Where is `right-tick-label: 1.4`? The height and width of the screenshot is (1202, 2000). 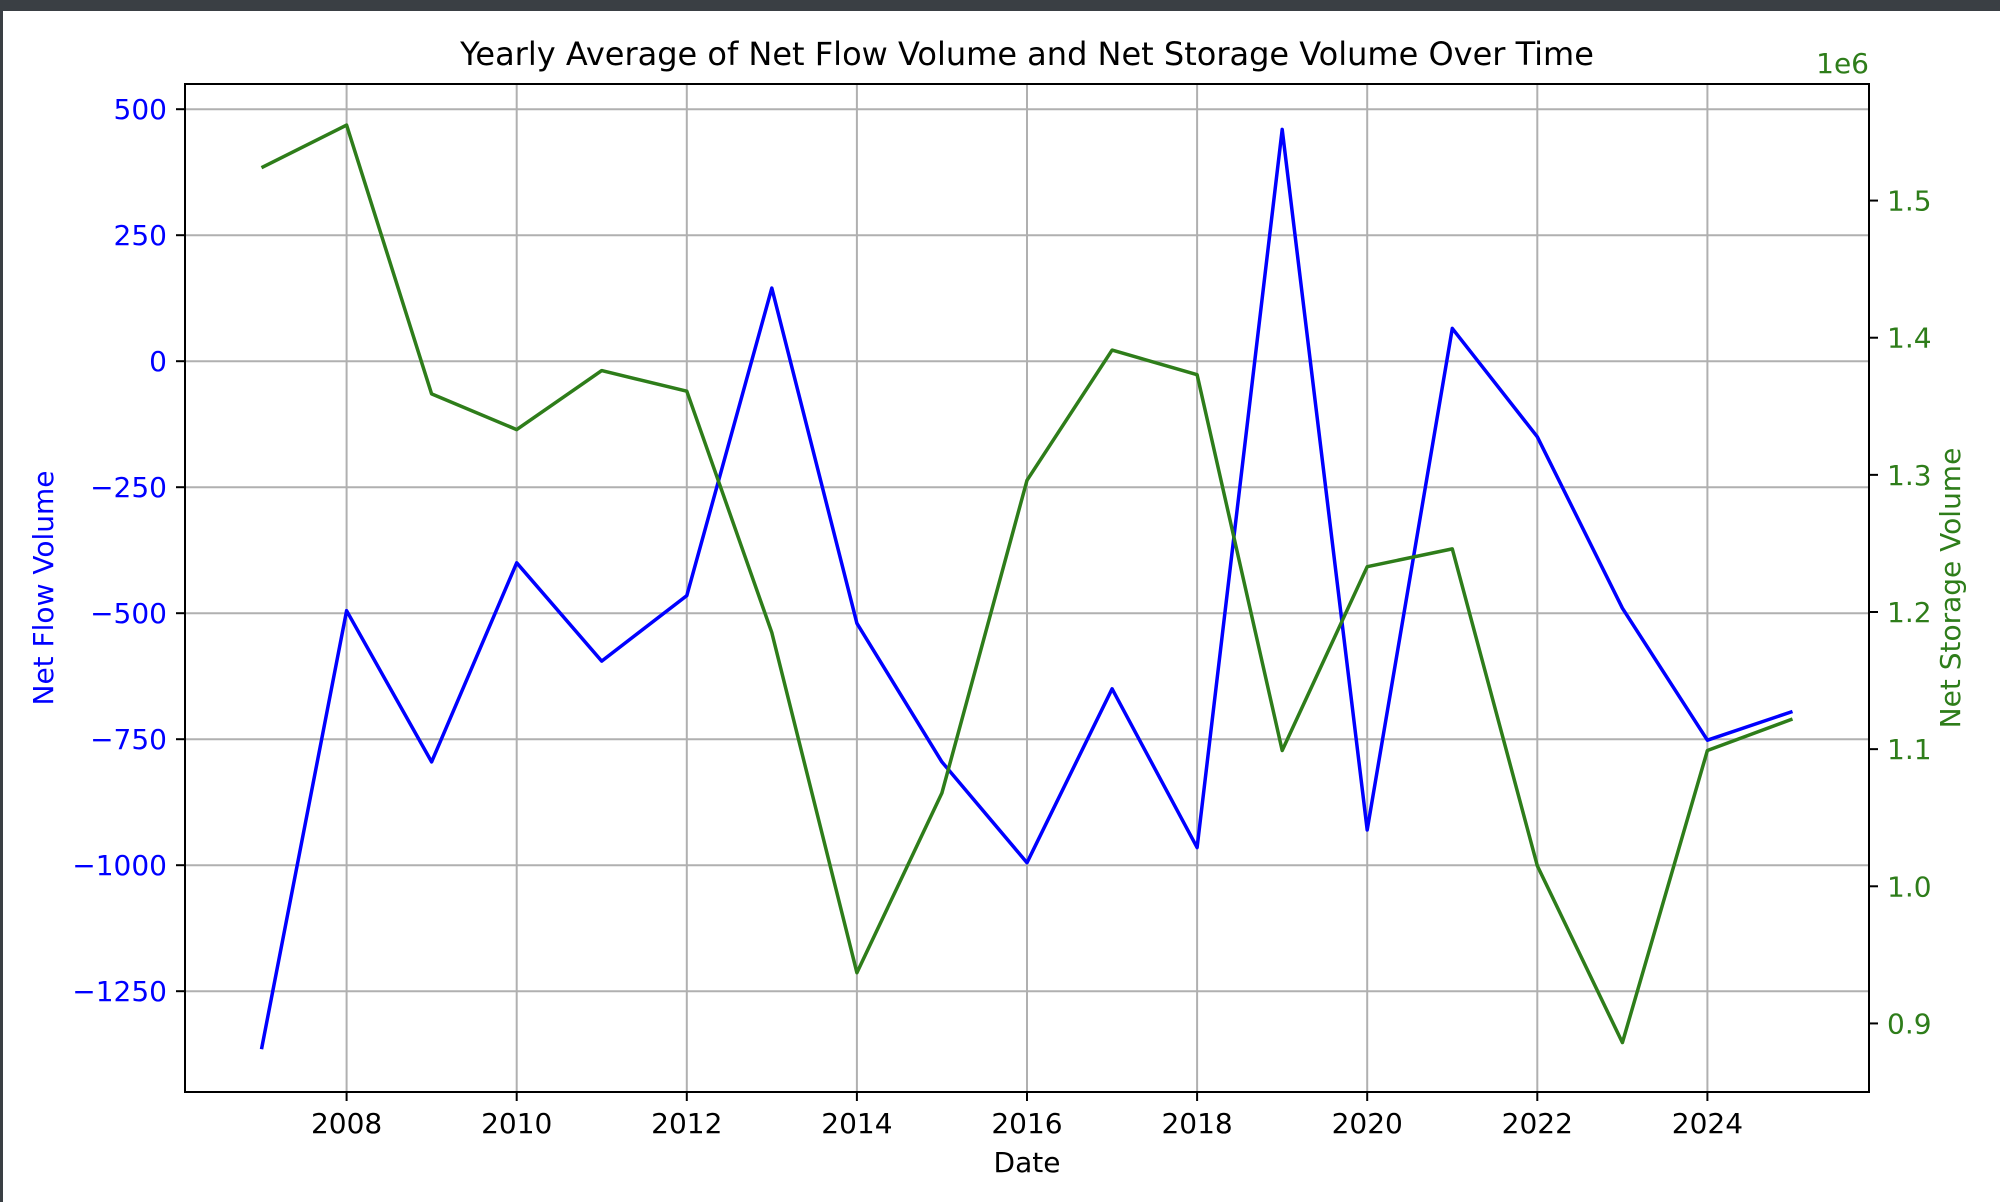 right-tick-label: 1.4 is located at coordinates (1909, 338).